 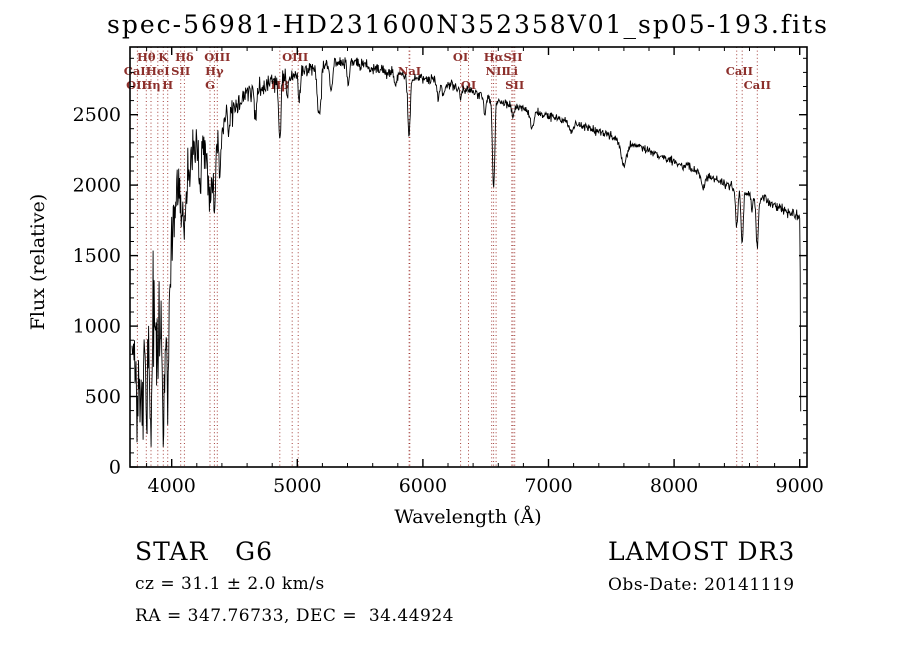 What do you see at coordinates (548, 486) in the screenshot?
I see `x-tick-label: 7000` at bounding box center [548, 486].